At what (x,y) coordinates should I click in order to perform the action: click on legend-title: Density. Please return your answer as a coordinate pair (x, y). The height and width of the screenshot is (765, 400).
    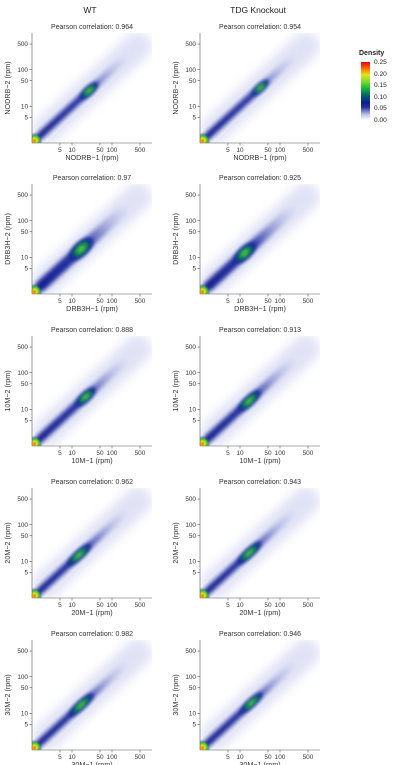
    Looking at the image, I should click on (372, 53).